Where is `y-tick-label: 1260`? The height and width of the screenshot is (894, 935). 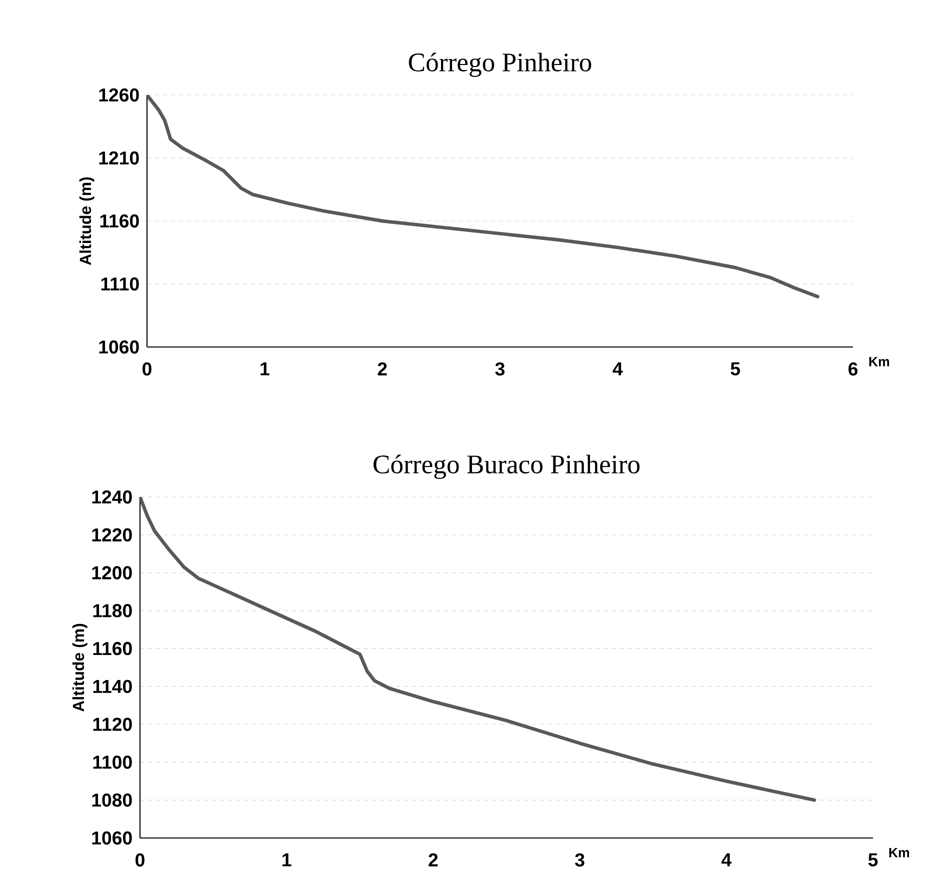
y-tick-label: 1260 is located at coordinates (119, 95).